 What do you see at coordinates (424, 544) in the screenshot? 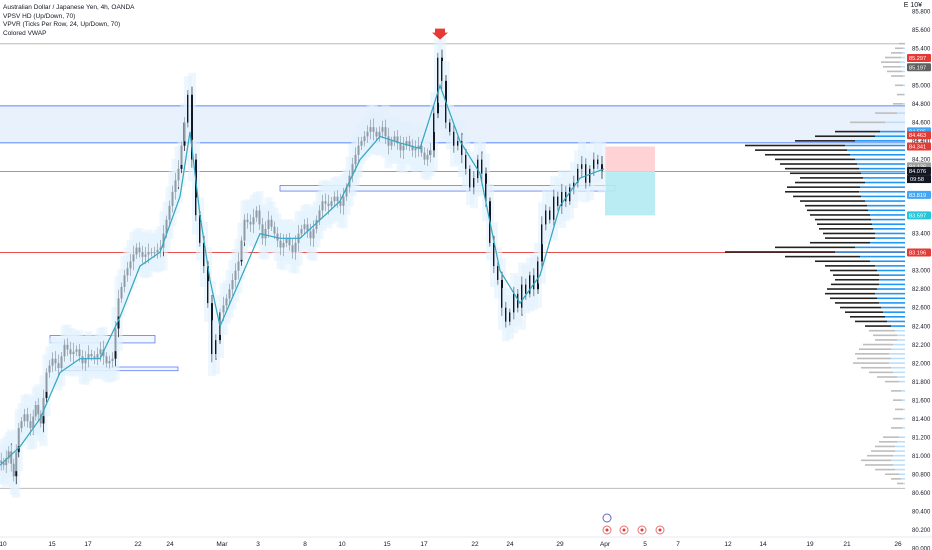
I see `x-tick-label: 17` at bounding box center [424, 544].